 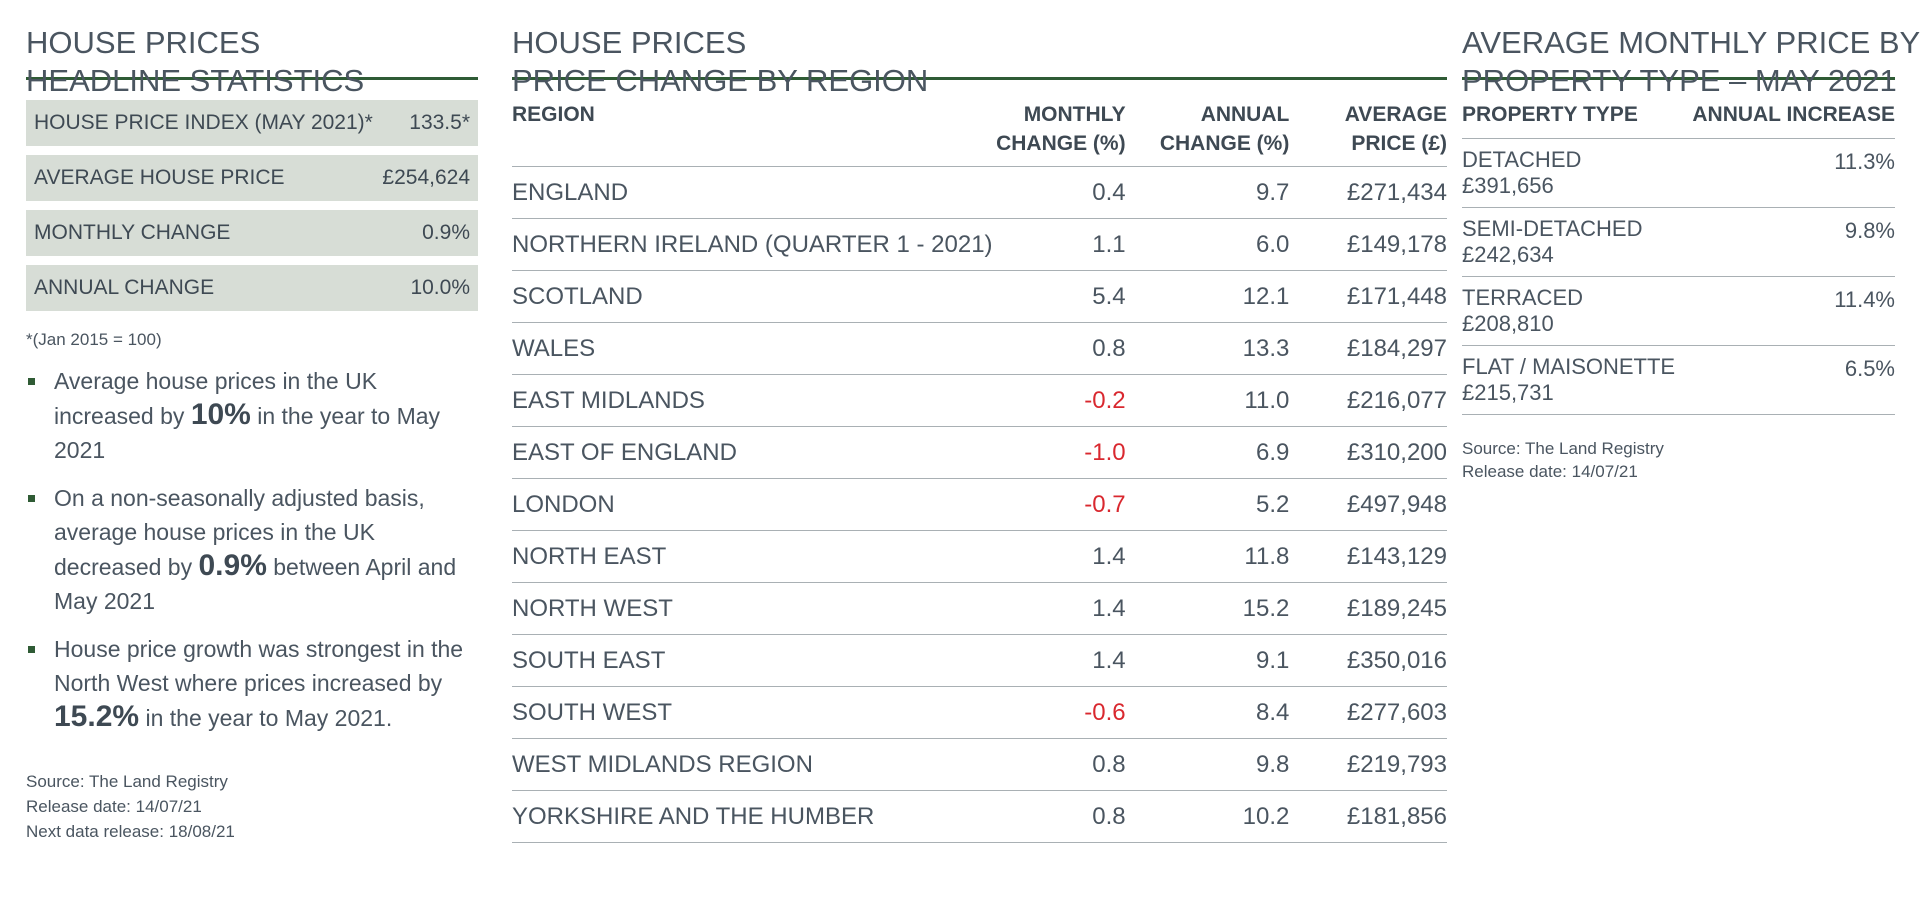 I want to click on region-row: LONDON -0.7 5.2 £497,948, so click(x=979, y=504).